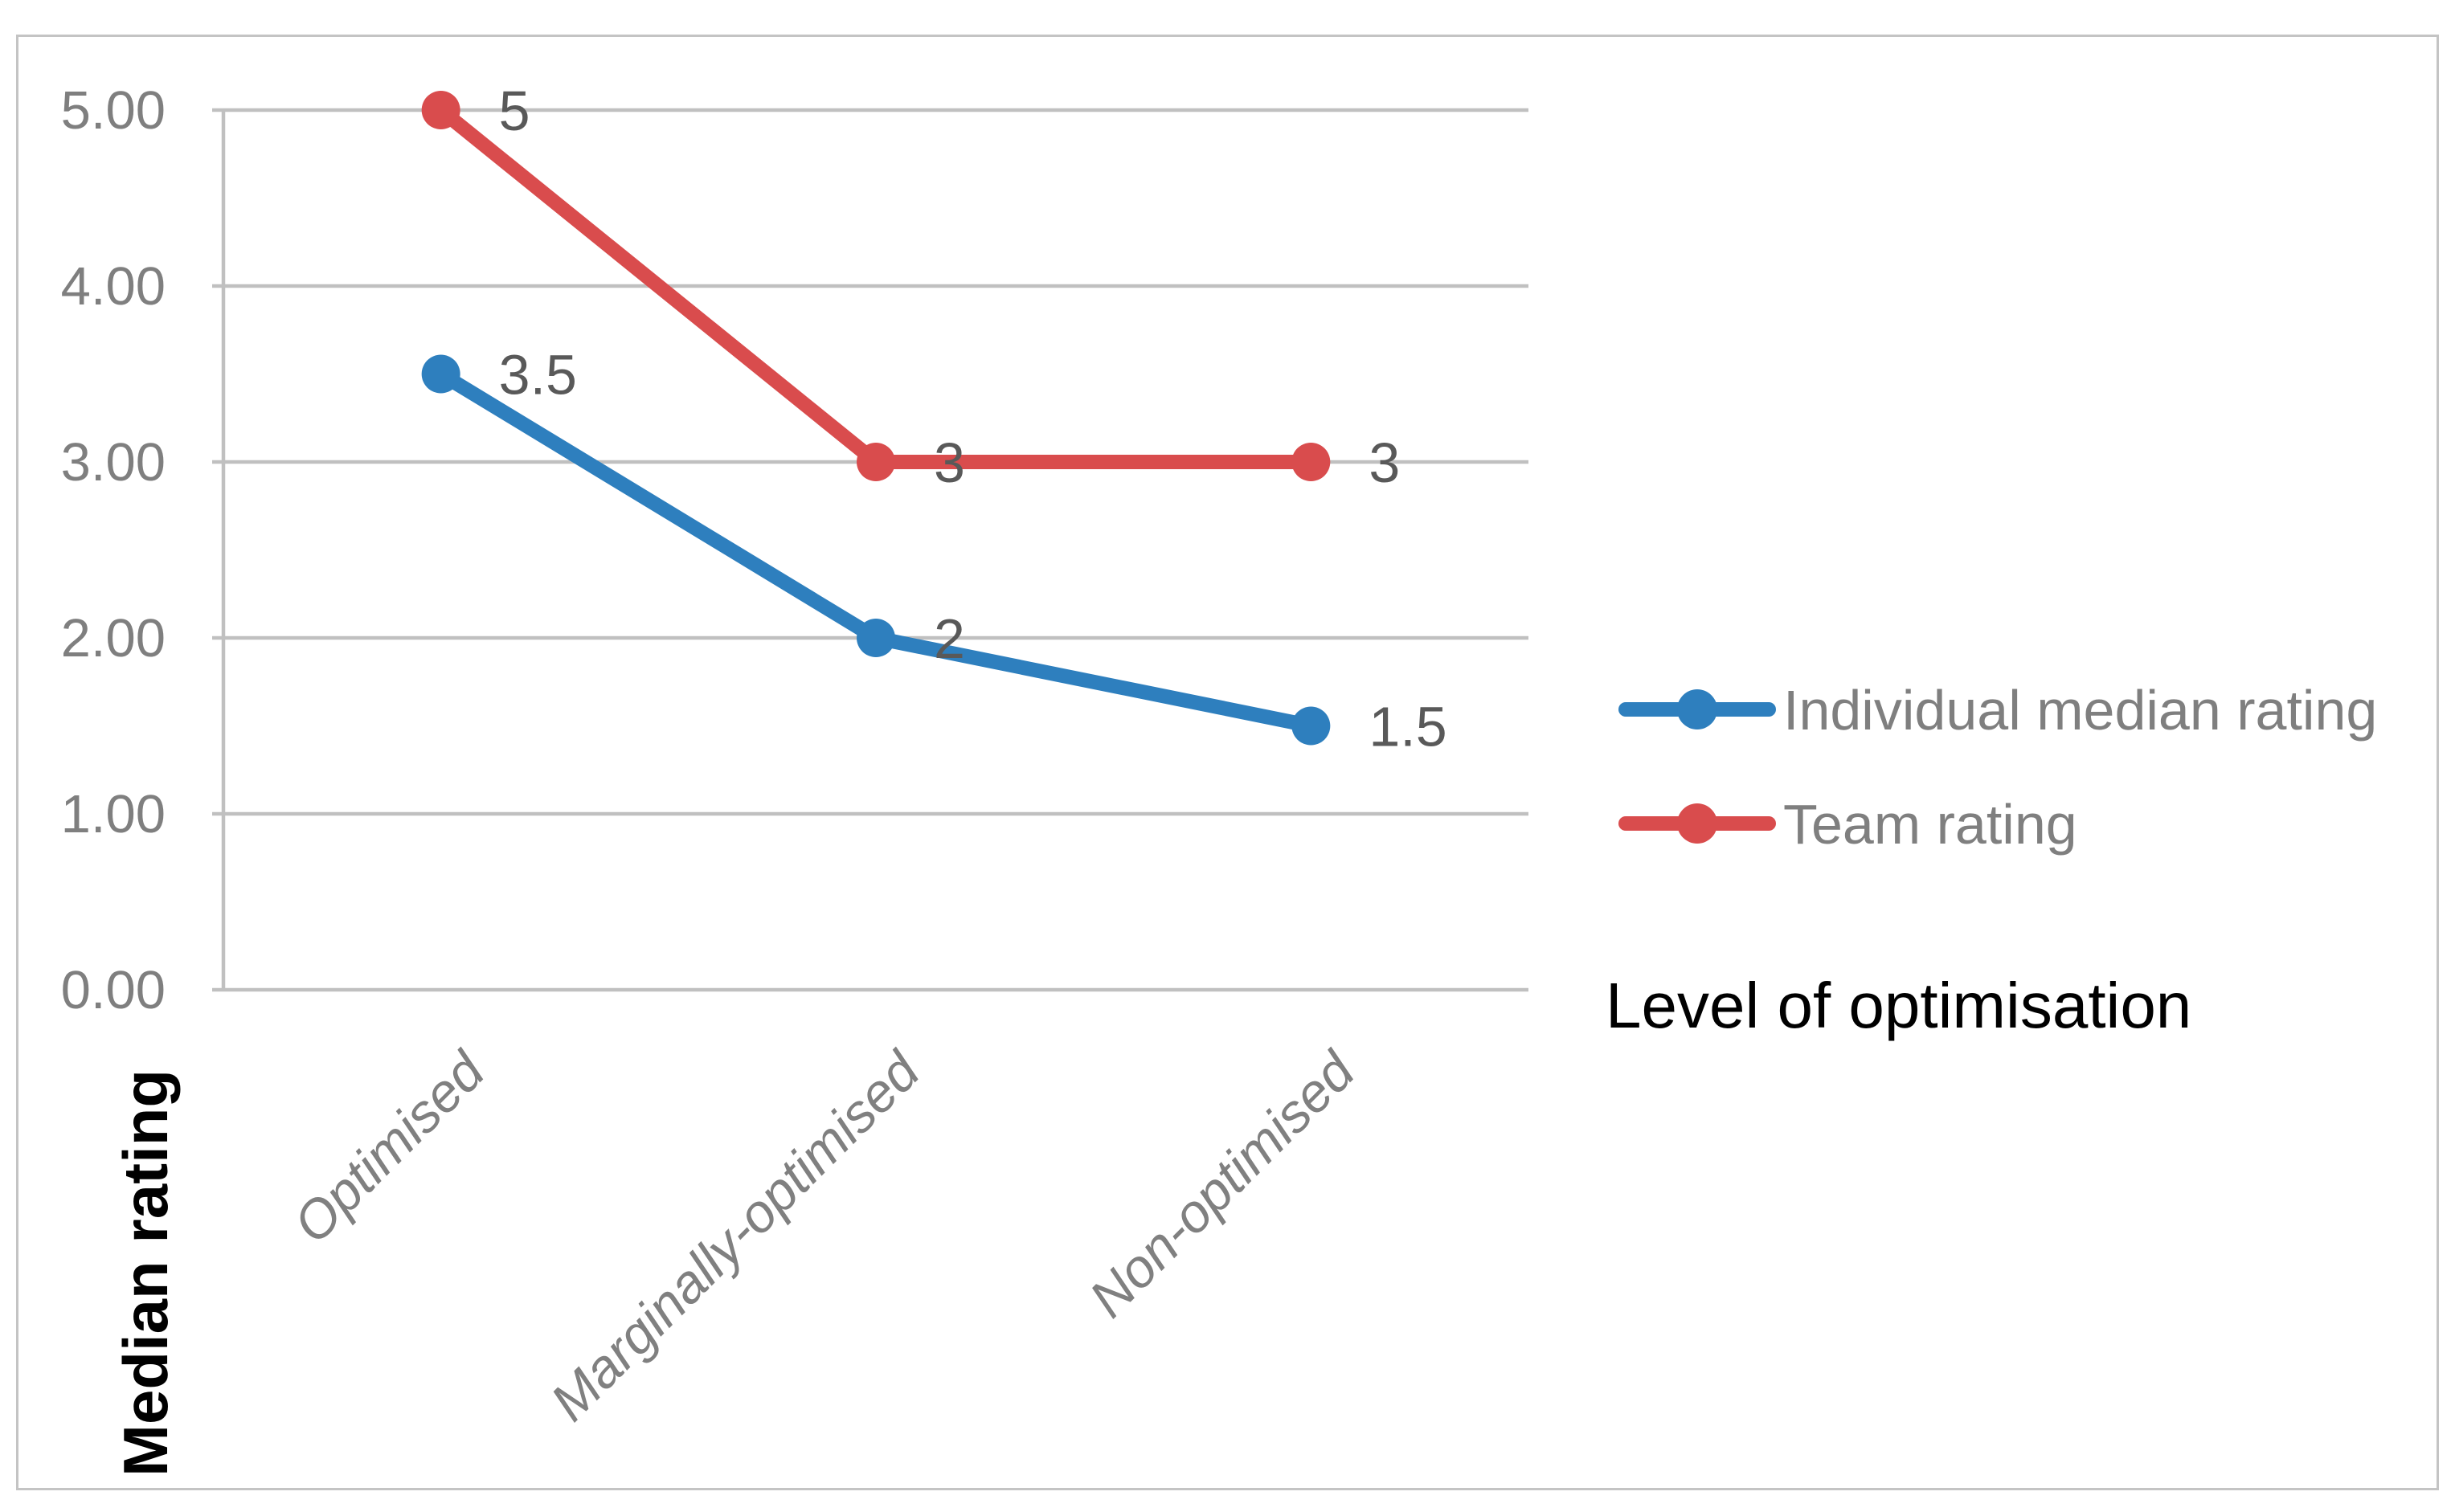 The width and height of the screenshot is (2455, 1512). What do you see at coordinates (736, 1236) in the screenshot?
I see `x-axis-category-label: Marginally-optimised` at bounding box center [736, 1236].